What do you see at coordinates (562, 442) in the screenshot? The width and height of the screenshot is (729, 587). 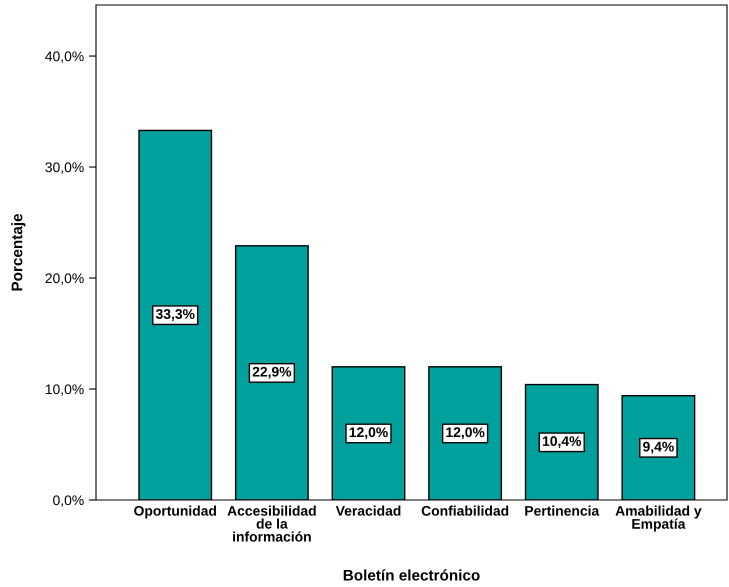 I see `data-label: 10,4%` at bounding box center [562, 442].